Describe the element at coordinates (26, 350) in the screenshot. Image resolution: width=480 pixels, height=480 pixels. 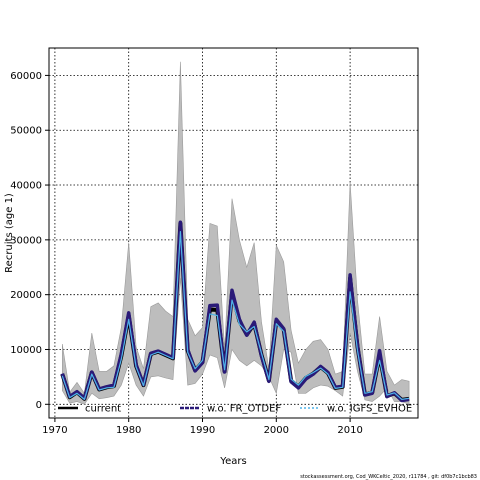
I see `y-tick-label: 10000` at that location.